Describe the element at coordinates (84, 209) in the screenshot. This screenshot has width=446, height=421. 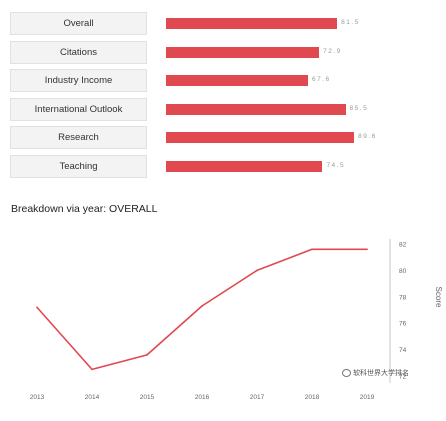
I see `breakdown-title: Breakdown via year: OVERALL` at that location.